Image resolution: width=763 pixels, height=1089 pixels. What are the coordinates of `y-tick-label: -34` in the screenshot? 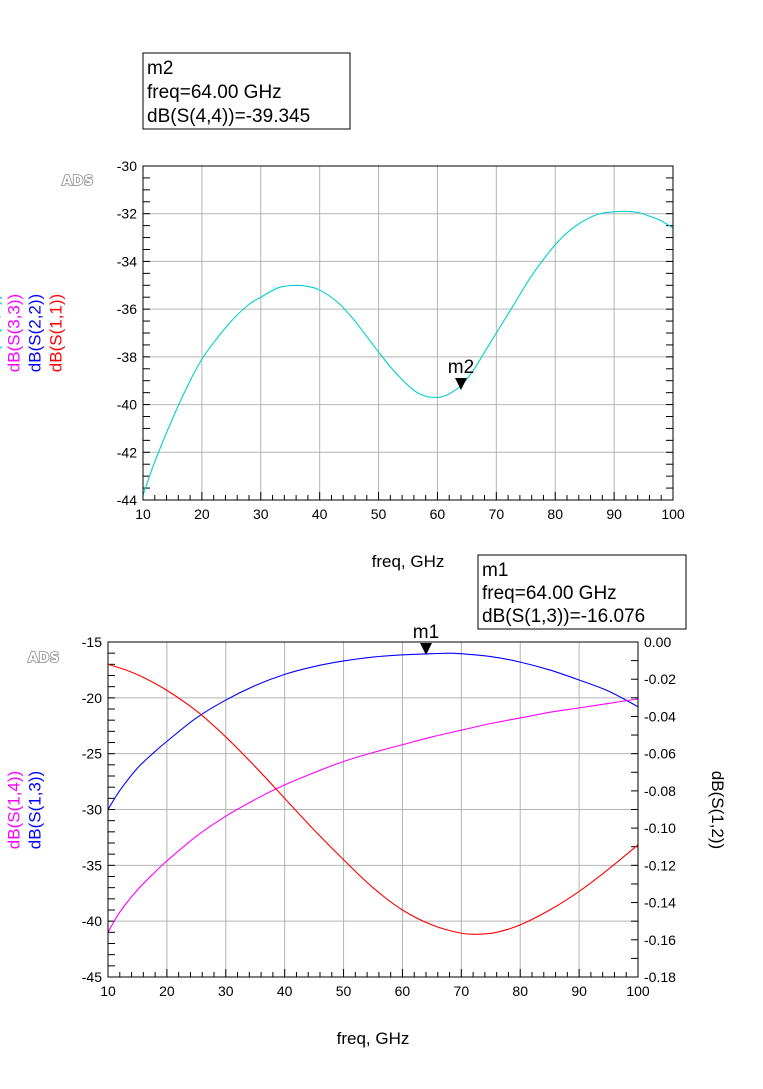 It's located at (127, 261).